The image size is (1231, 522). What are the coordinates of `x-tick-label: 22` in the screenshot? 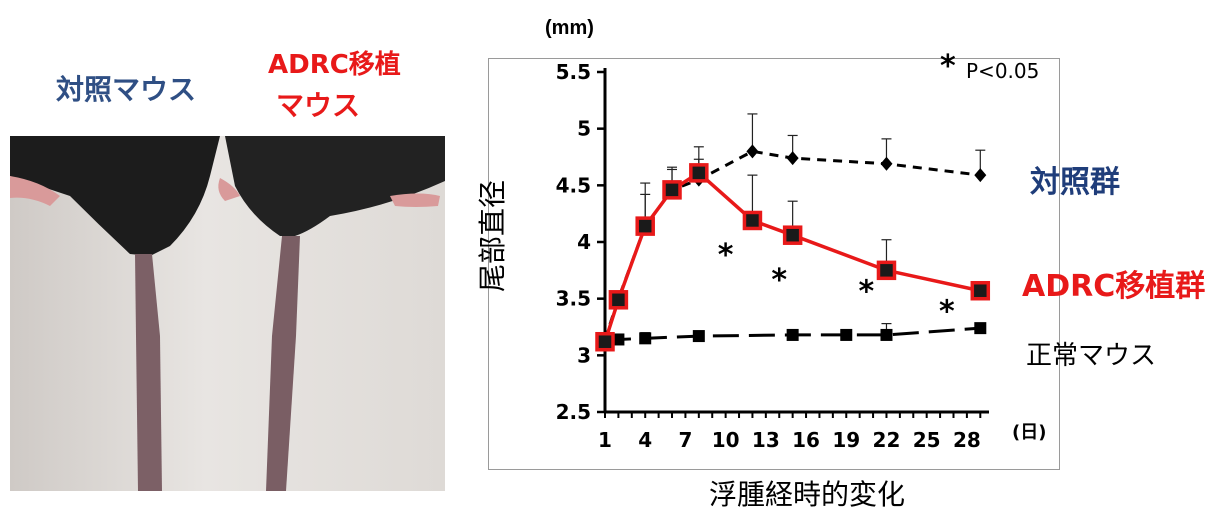 It's located at (887, 440).